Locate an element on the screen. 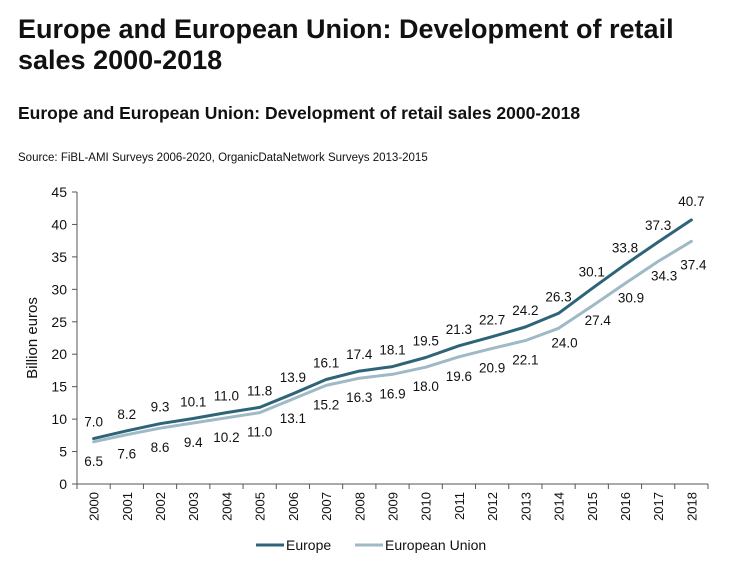 The height and width of the screenshot is (573, 745). y-tick-label: 30 is located at coordinates (59, 289).